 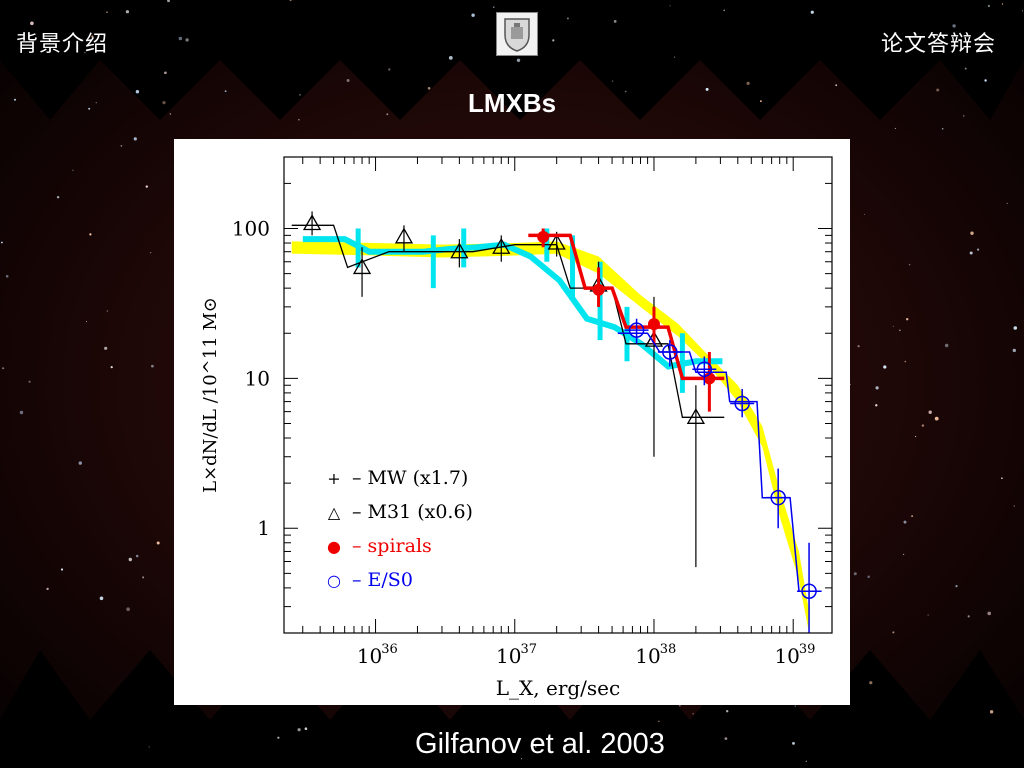 I want to click on slide-title: LMXBs, so click(x=512, y=103).